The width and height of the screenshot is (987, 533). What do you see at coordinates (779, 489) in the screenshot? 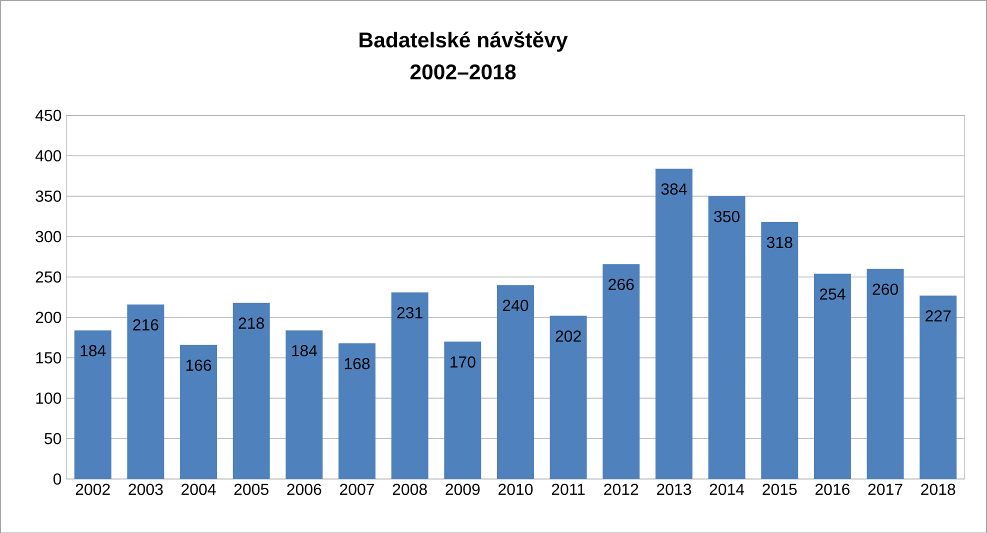
I see `x-tick-label: 2015` at bounding box center [779, 489].